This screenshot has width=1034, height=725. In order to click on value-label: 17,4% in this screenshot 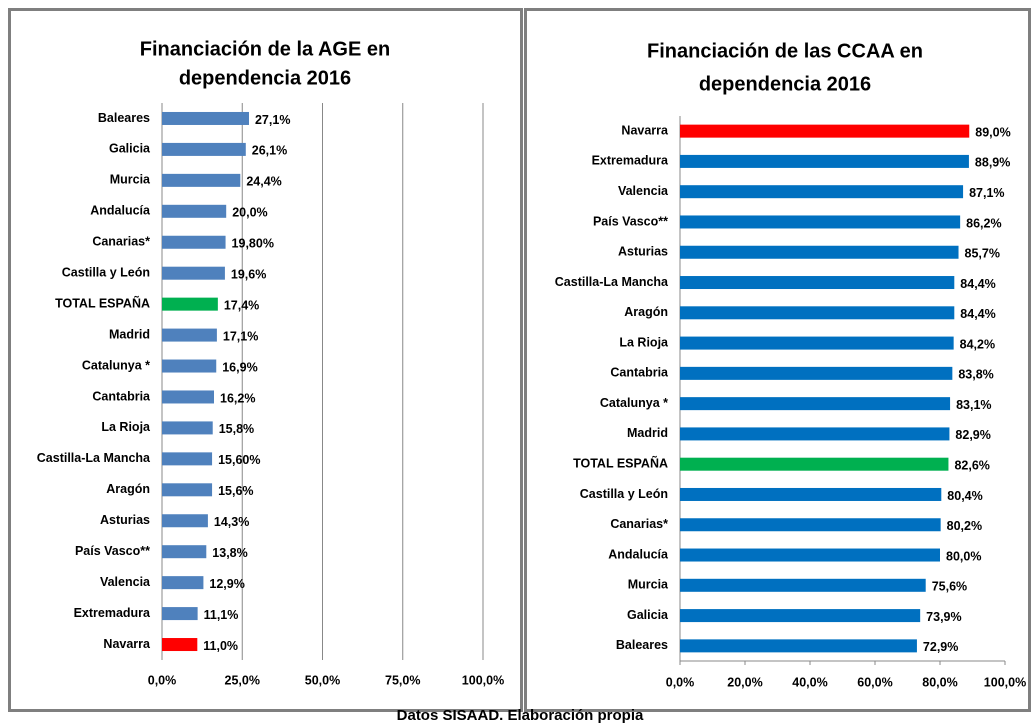, I will do `click(241, 305)`.